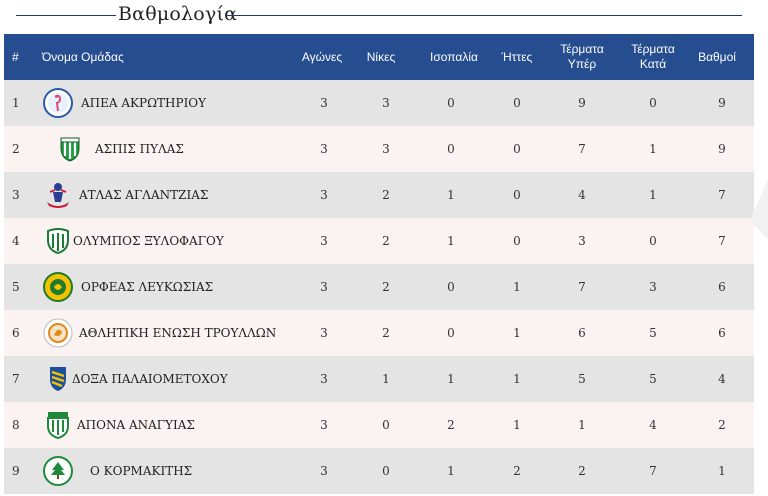 The width and height of the screenshot is (768, 496). I want to click on green-striped-shield-icon, so click(58, 241).